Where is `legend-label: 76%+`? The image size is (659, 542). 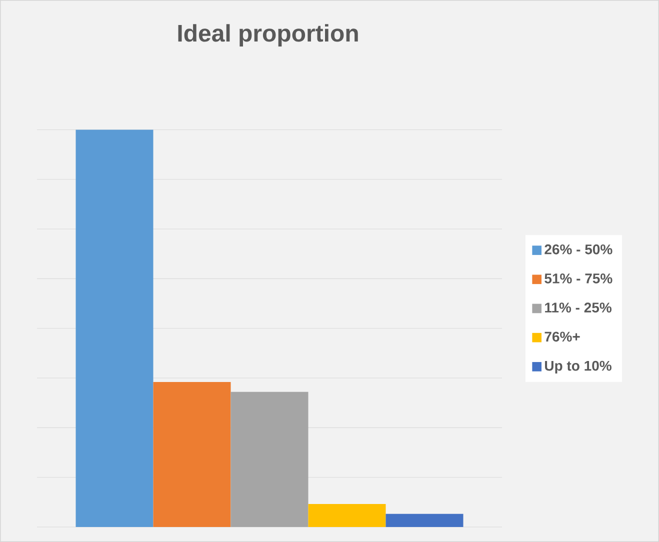
legend-label: 76%+ is located at coordinates (562, 337).